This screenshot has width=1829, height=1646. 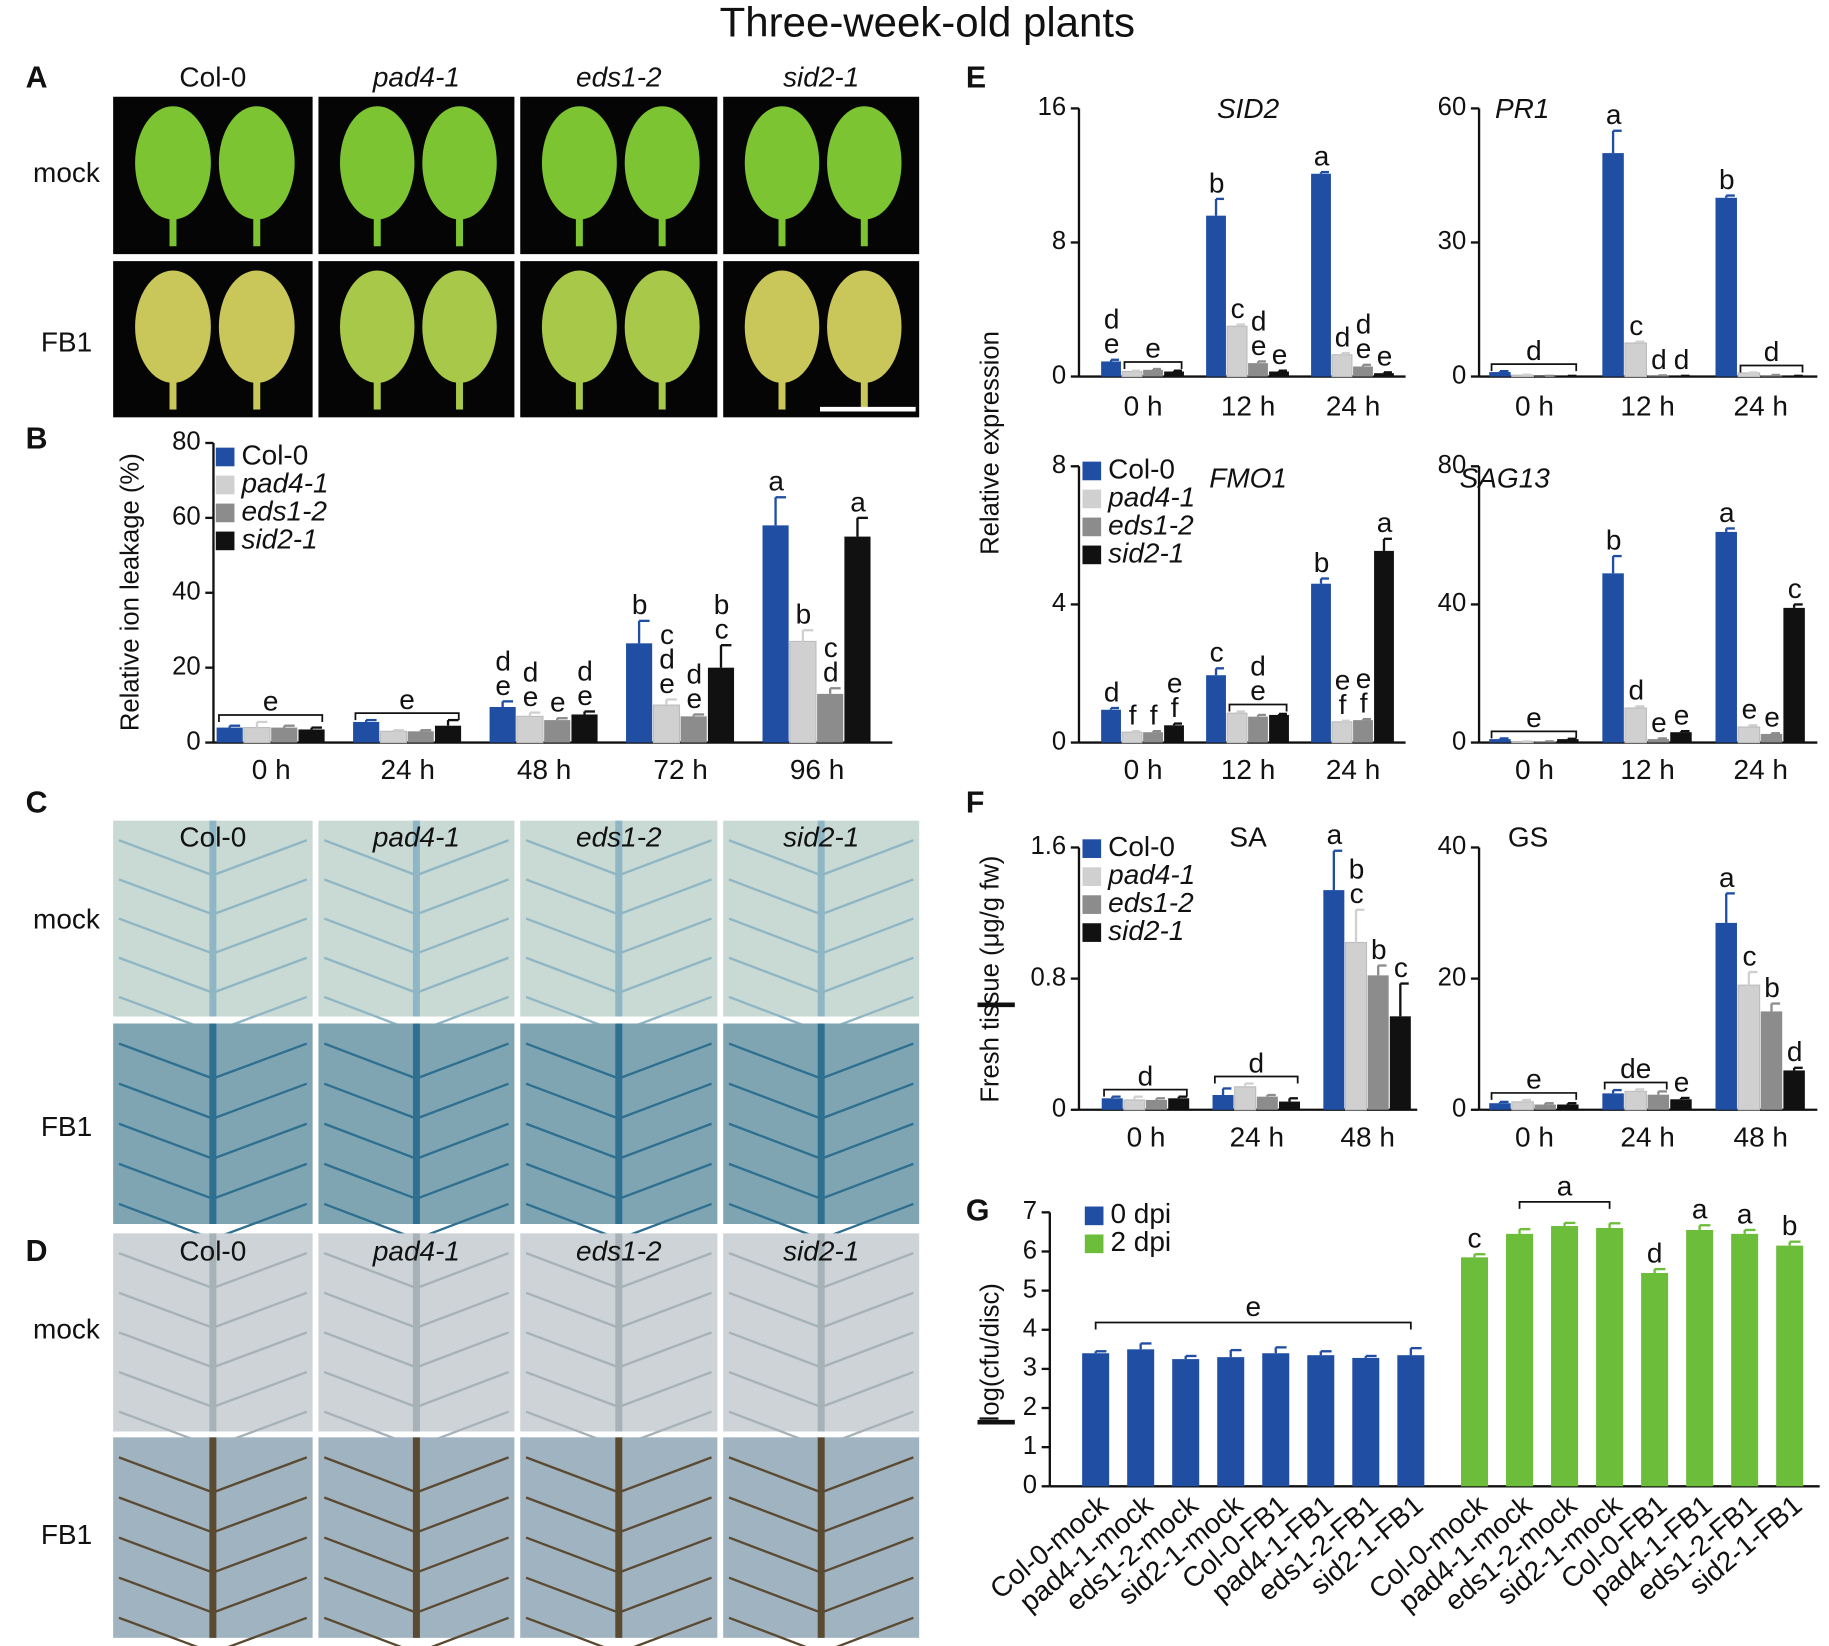 What do you see at coordinates (990, 979) in the screenshot?
I see `y-axis-label: Fresh tissue (μg/g fw)` at bounding box center [990, 979].